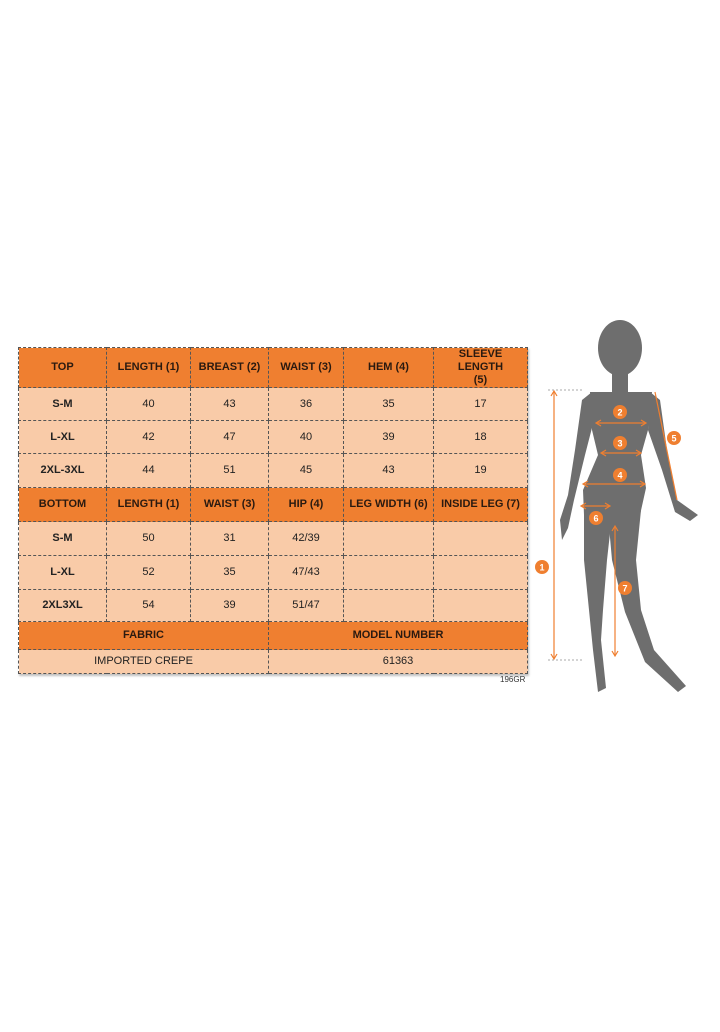 This screenshot has height=1032, width=720. I want to click on table-cell: 47, so click(229, 437).